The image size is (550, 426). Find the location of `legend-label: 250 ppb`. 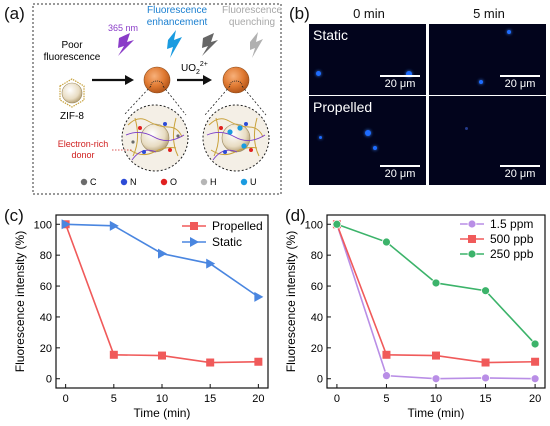

legend-label: 250 ppb is located at coordinates (512, 254).